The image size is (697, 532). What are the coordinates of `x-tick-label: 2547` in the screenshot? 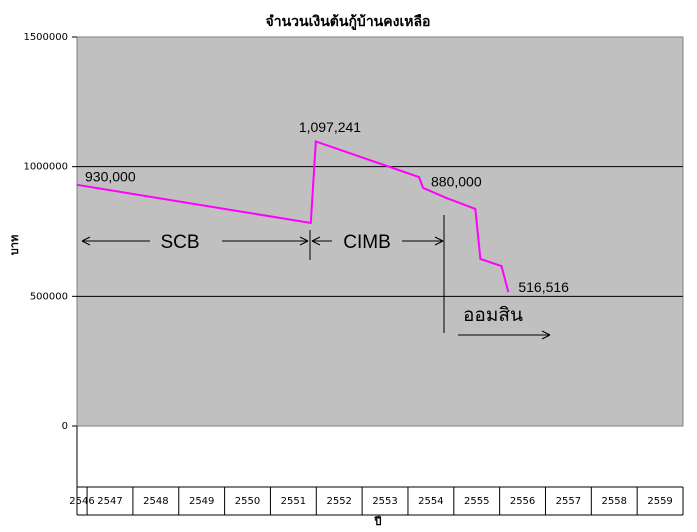 It's located at (109, 501).